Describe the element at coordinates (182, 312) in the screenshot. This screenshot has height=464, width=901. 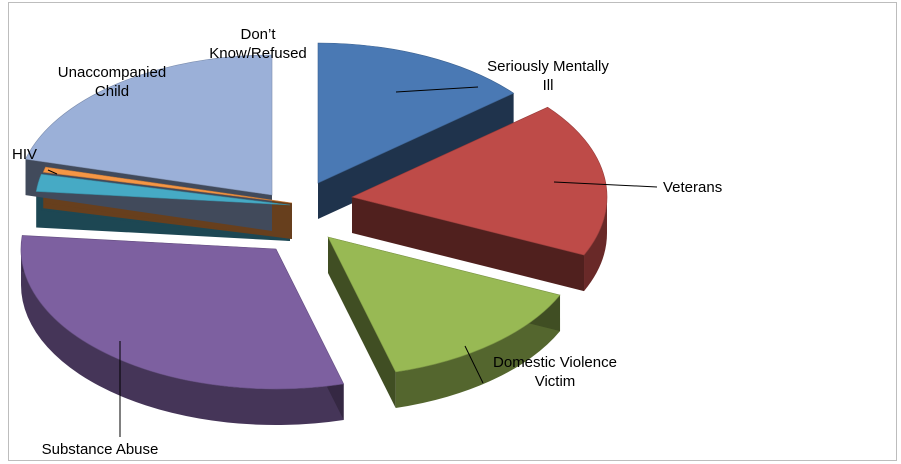
I see `pie-slice-substance-abuse` at that location.